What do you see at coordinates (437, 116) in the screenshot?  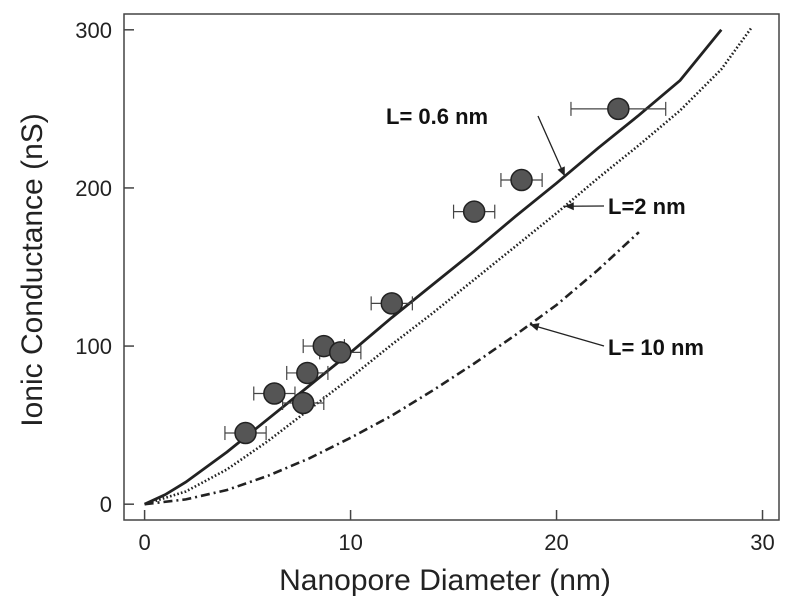 I see `annotation-label-0: L= 0.6 nm` at bounding box center [437, 116].